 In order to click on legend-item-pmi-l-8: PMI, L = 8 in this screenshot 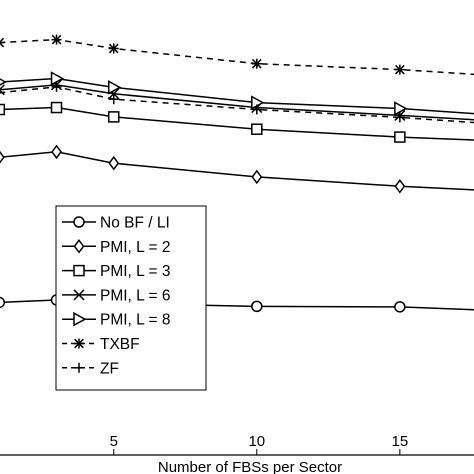, I will do `click(116, 320)`.